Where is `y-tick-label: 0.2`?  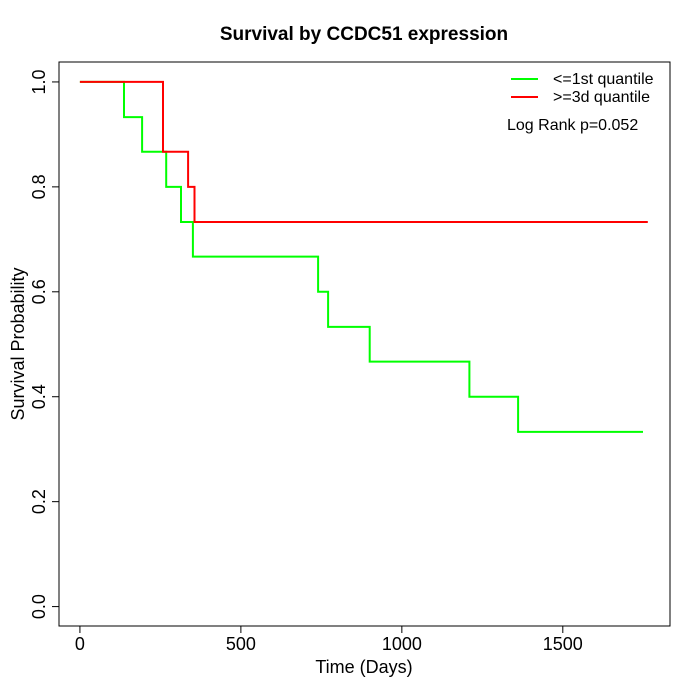
y-tick-label: 0.2 is located at coordinates (39, 501).